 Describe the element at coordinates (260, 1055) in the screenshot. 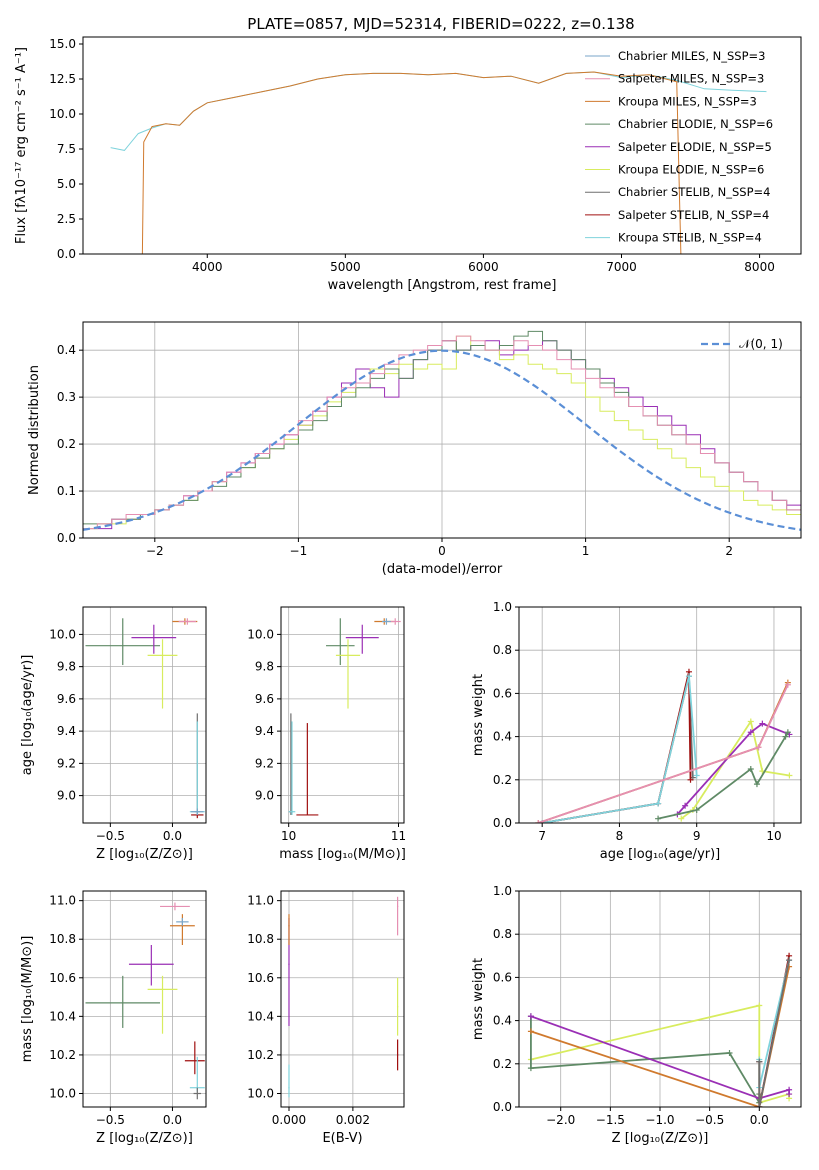

I see `y-tick-label: 10.2` at that location.